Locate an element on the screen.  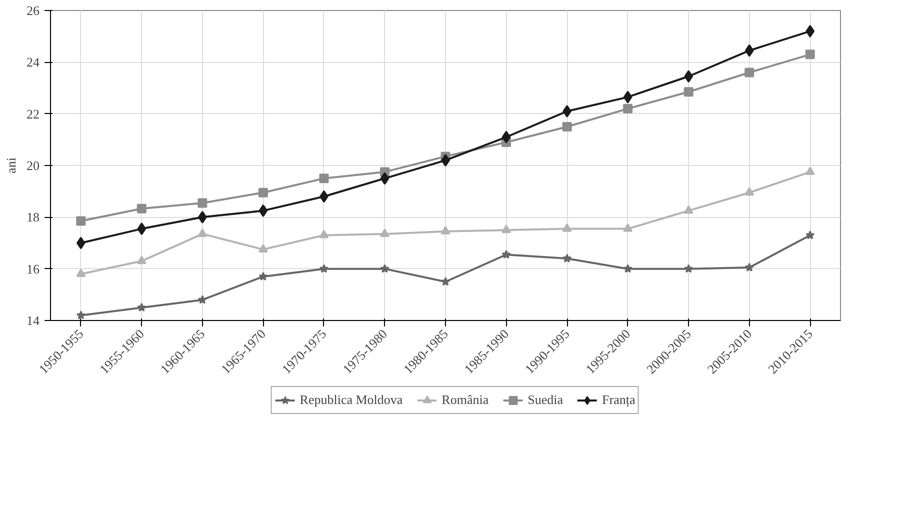
y-tick-label: 22 is located at coordinates (33, 114).